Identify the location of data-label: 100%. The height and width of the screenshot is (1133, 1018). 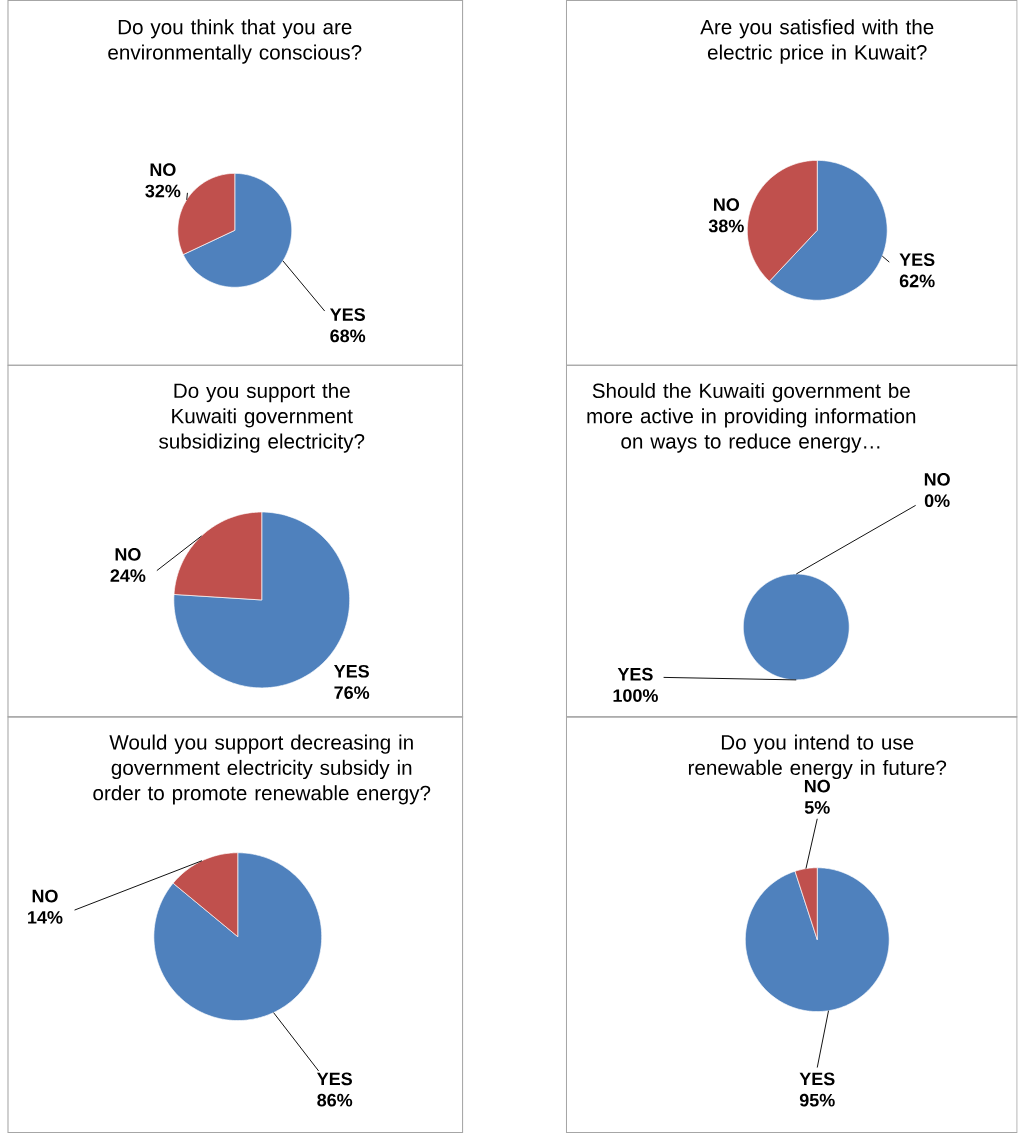
(636, 695).